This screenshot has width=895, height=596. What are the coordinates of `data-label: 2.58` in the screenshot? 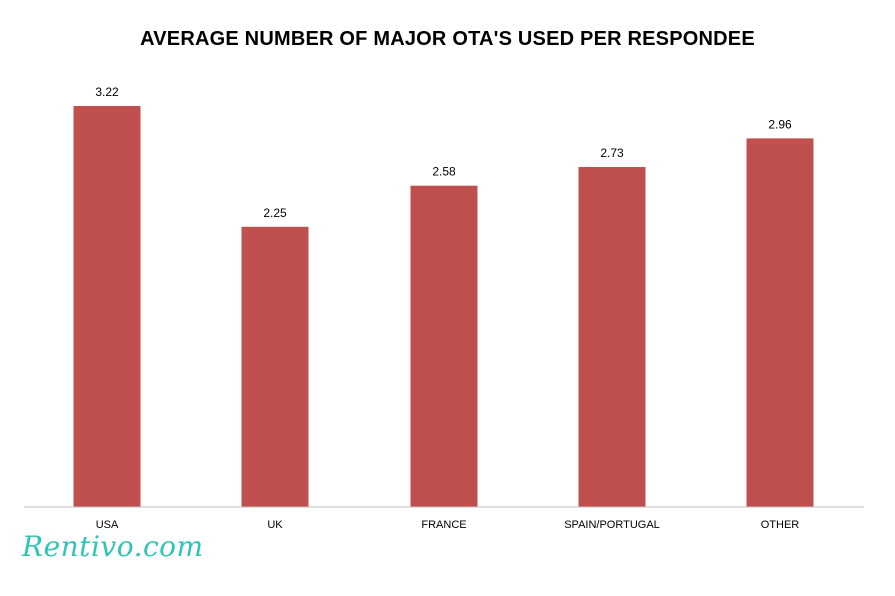 It's located at (444, 172).